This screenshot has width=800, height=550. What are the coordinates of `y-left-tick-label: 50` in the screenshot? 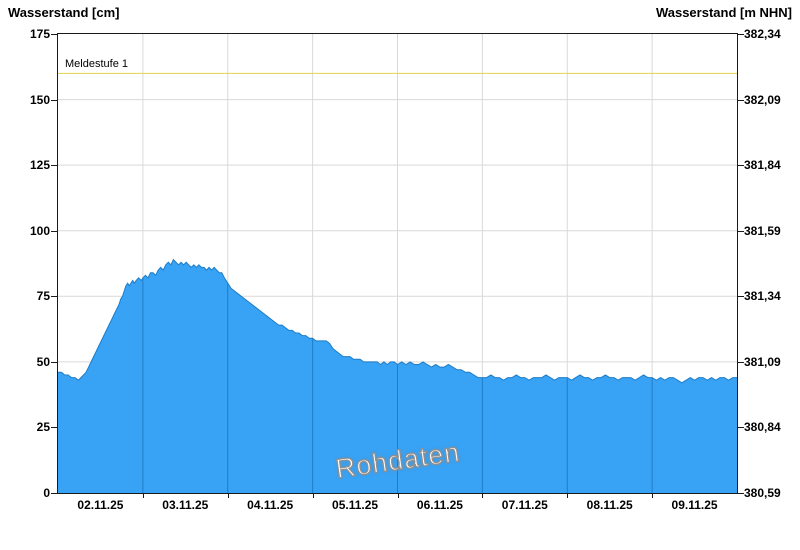 It's located at (43, 361).